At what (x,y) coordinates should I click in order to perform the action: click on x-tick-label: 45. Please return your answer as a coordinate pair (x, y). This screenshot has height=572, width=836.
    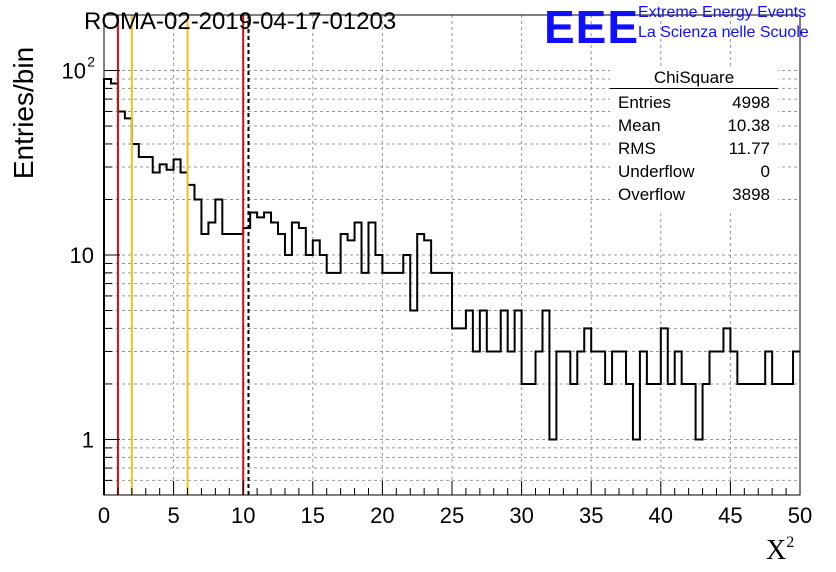
    Looking at the image, I should click on (730, 515).